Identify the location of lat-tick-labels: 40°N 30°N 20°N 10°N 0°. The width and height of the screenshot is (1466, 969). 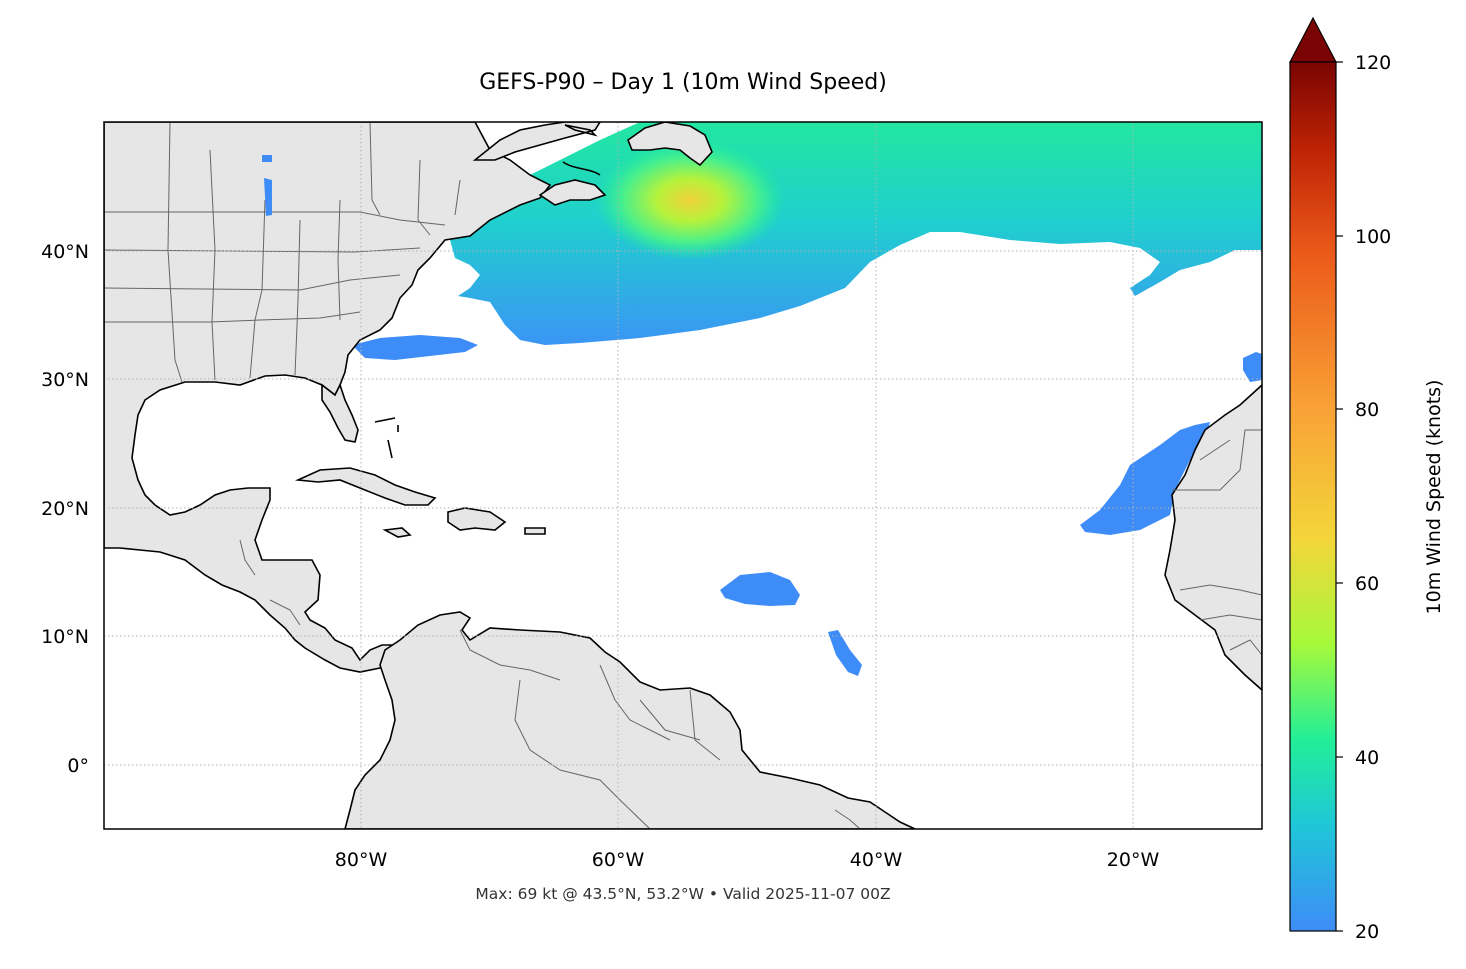
(65, 509).